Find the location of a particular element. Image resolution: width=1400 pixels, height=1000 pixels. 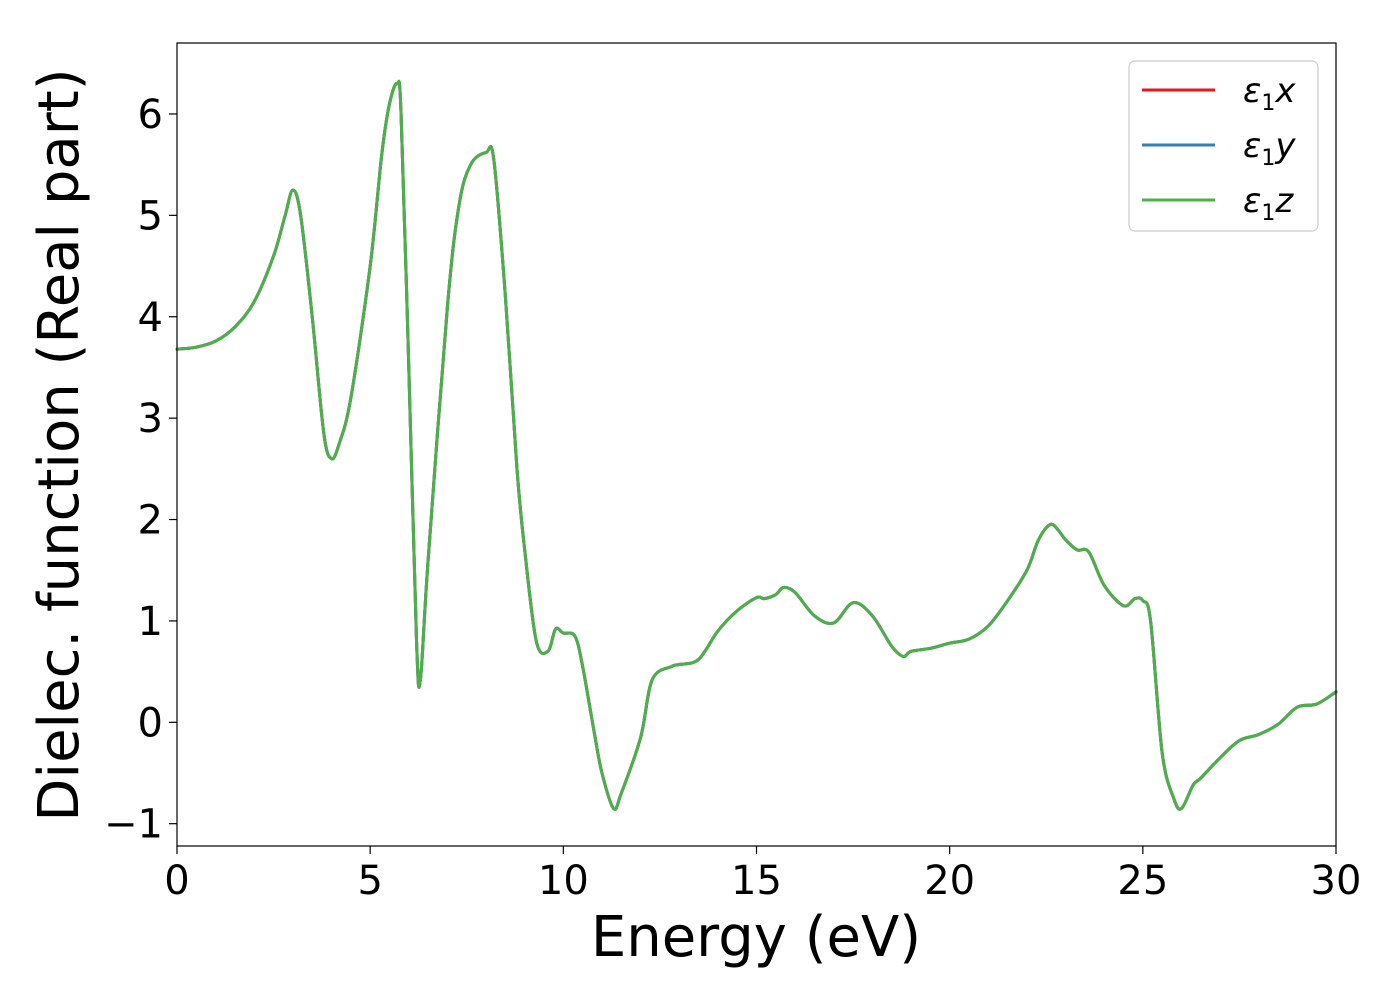

legend-suffix: x is located at coordinates (1285, 91).